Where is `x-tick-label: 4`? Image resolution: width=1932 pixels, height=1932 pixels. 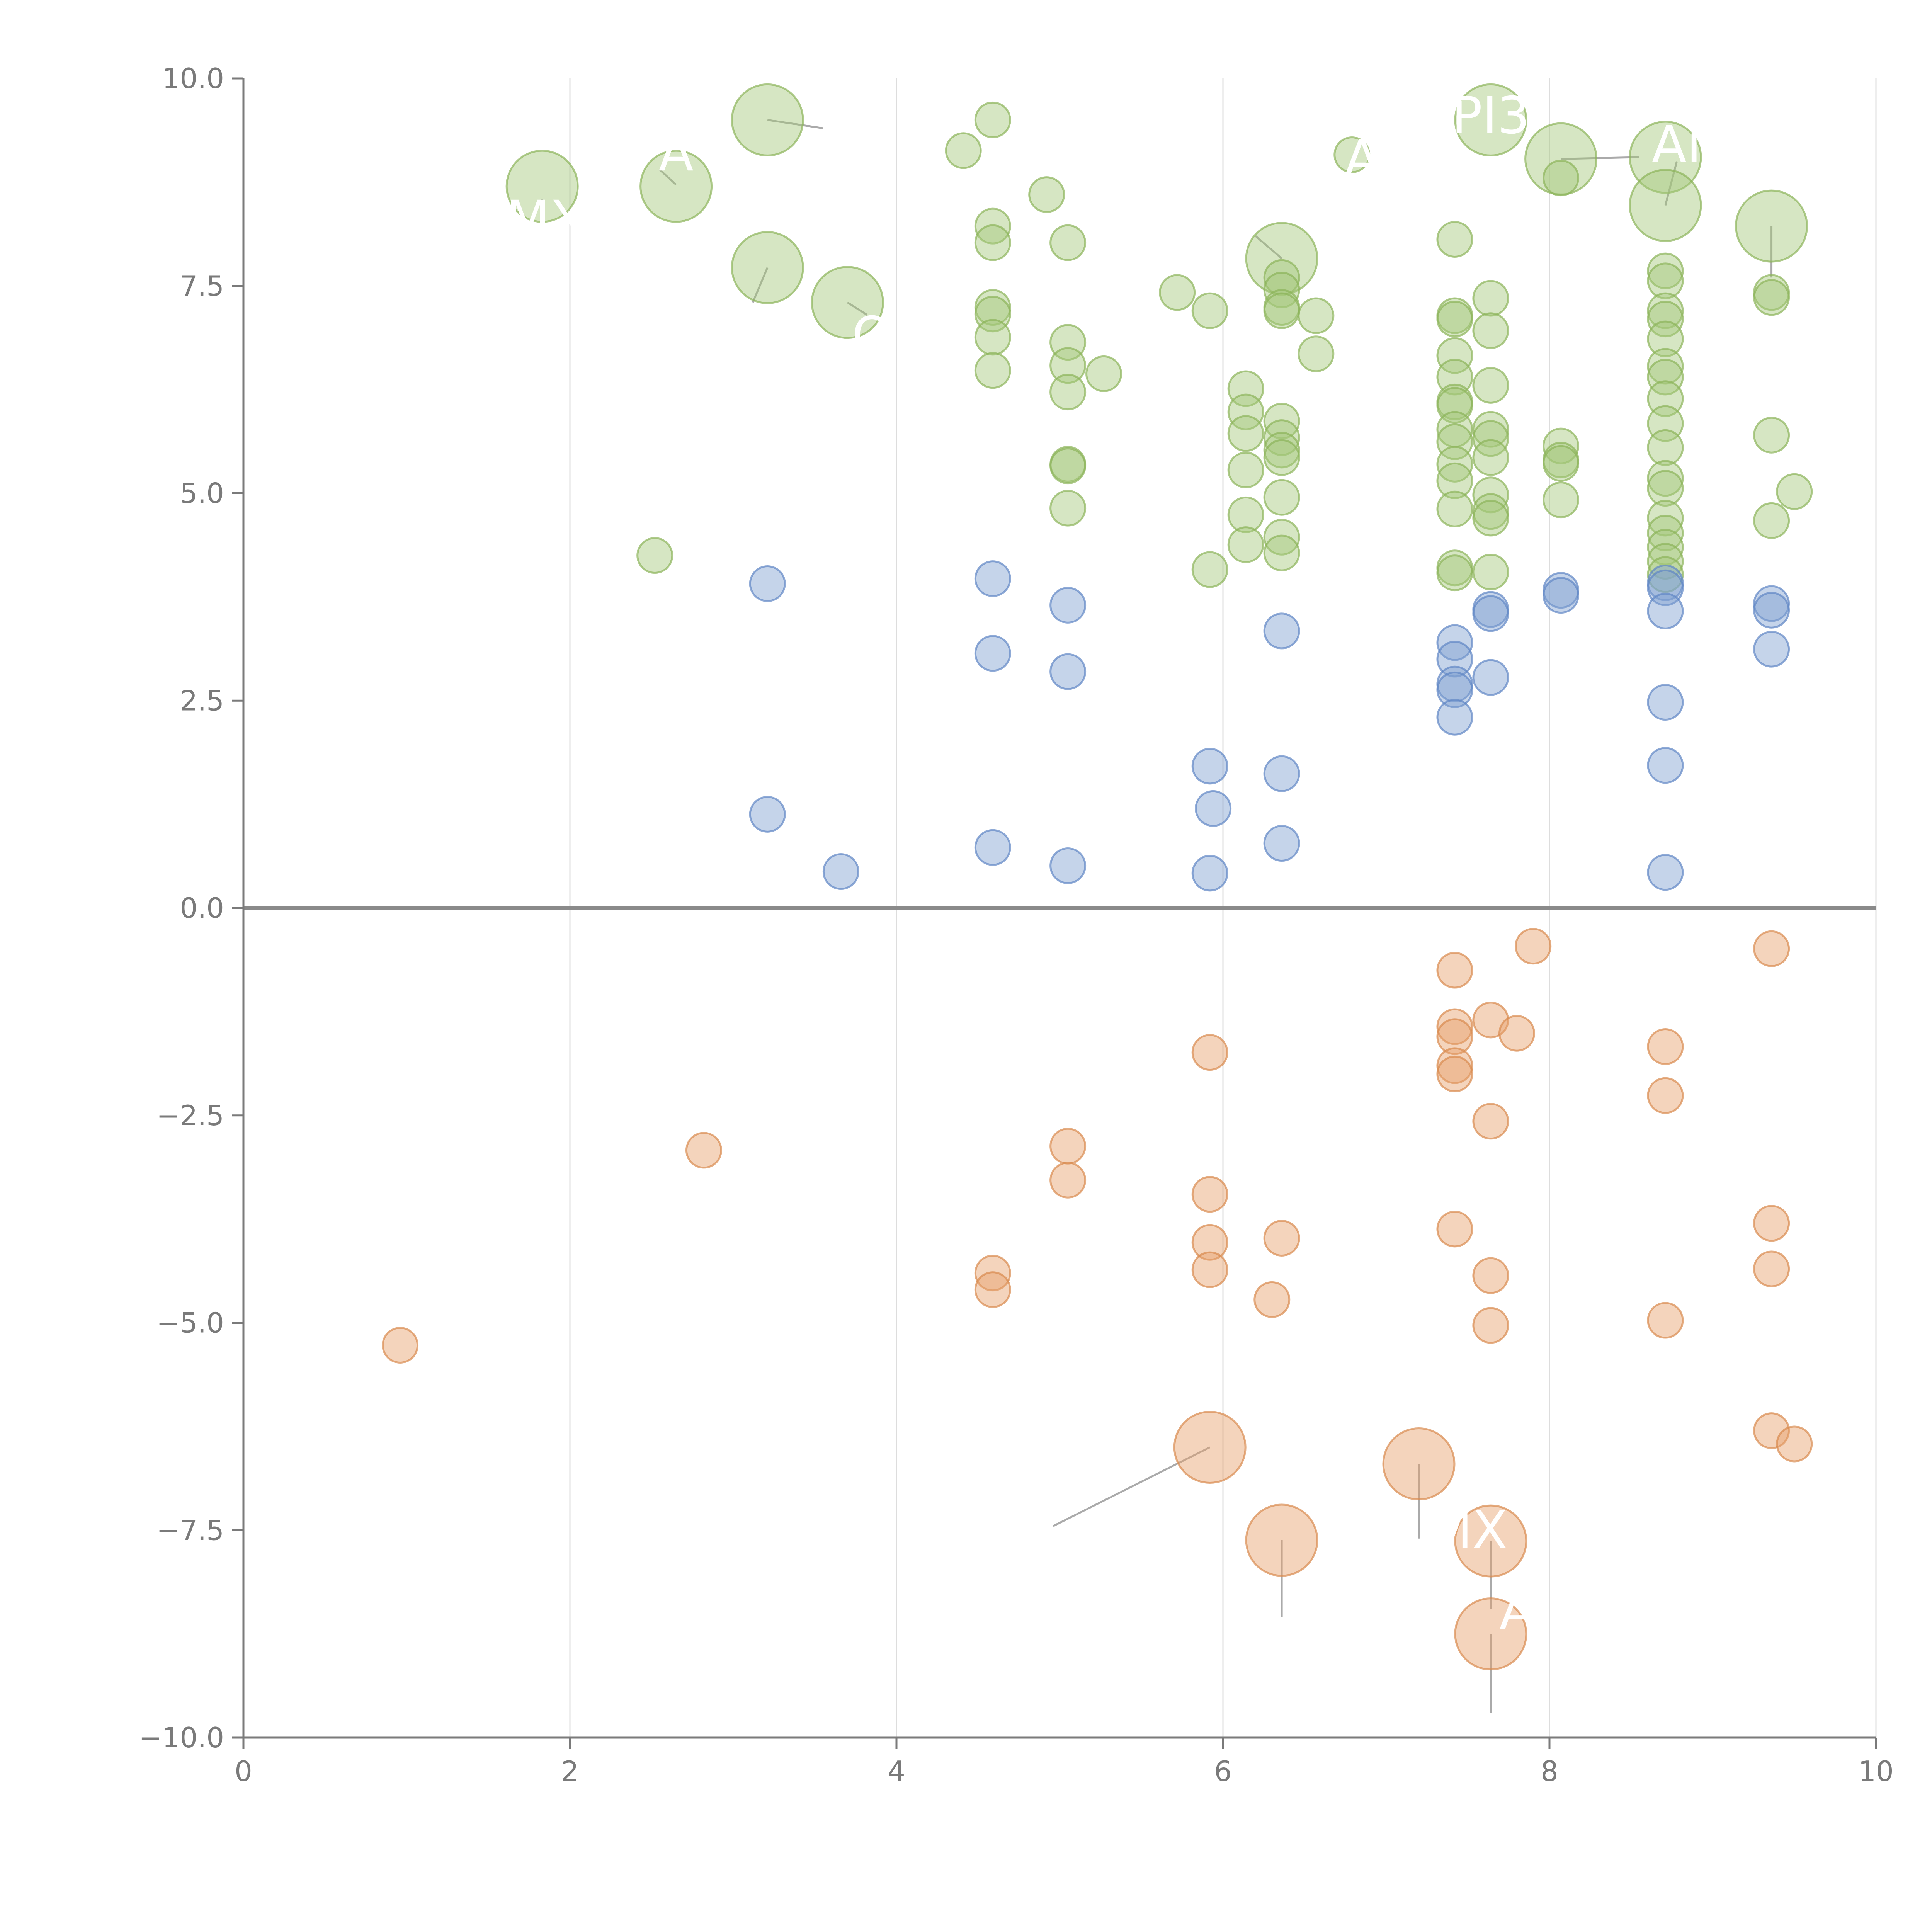
x-tick-label: 4 is located at coordinates (897, 1771).